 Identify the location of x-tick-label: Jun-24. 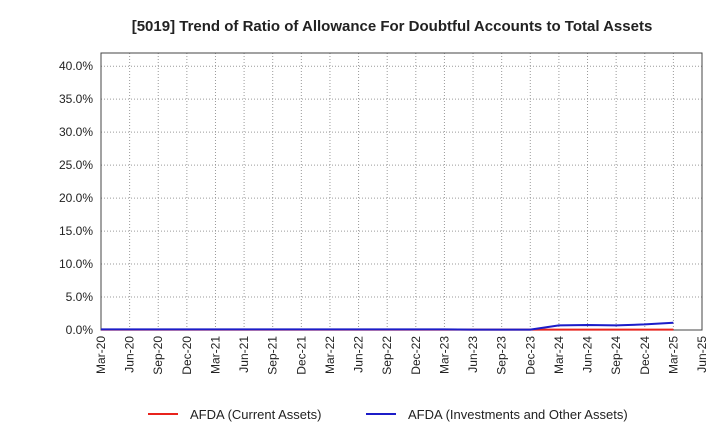
(588, 354).